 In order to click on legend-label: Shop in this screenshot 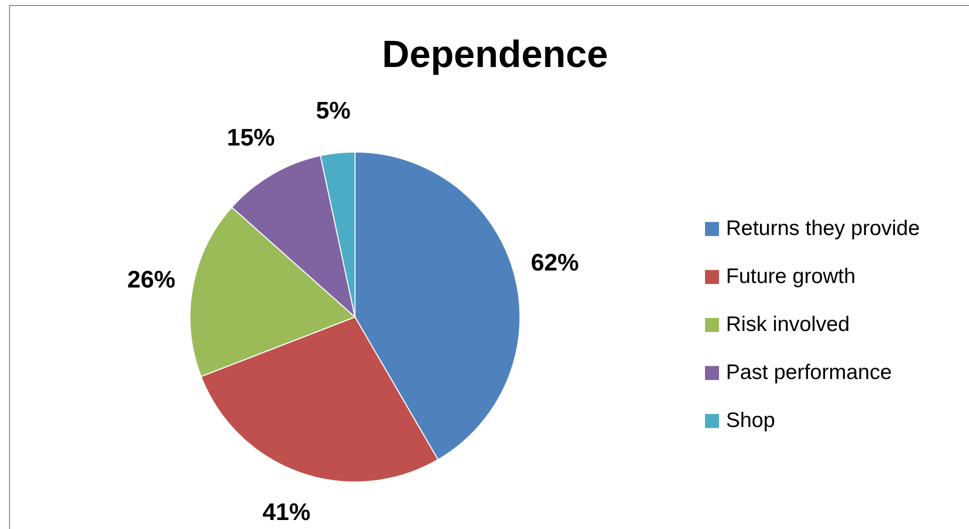, I will do `click(751, 421)`.